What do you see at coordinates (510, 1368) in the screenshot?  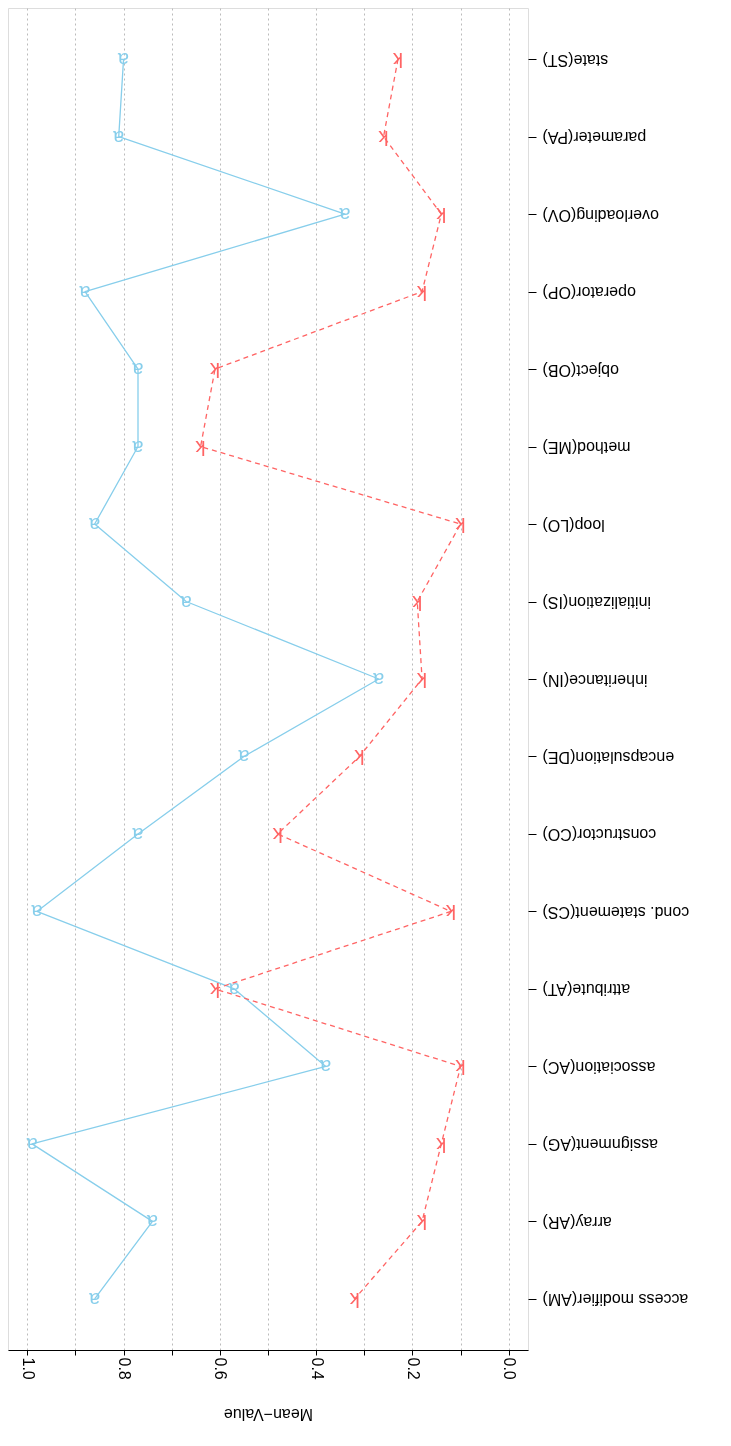 I see `x-tick-label: 0.0` at bounding box center [510, 1368].